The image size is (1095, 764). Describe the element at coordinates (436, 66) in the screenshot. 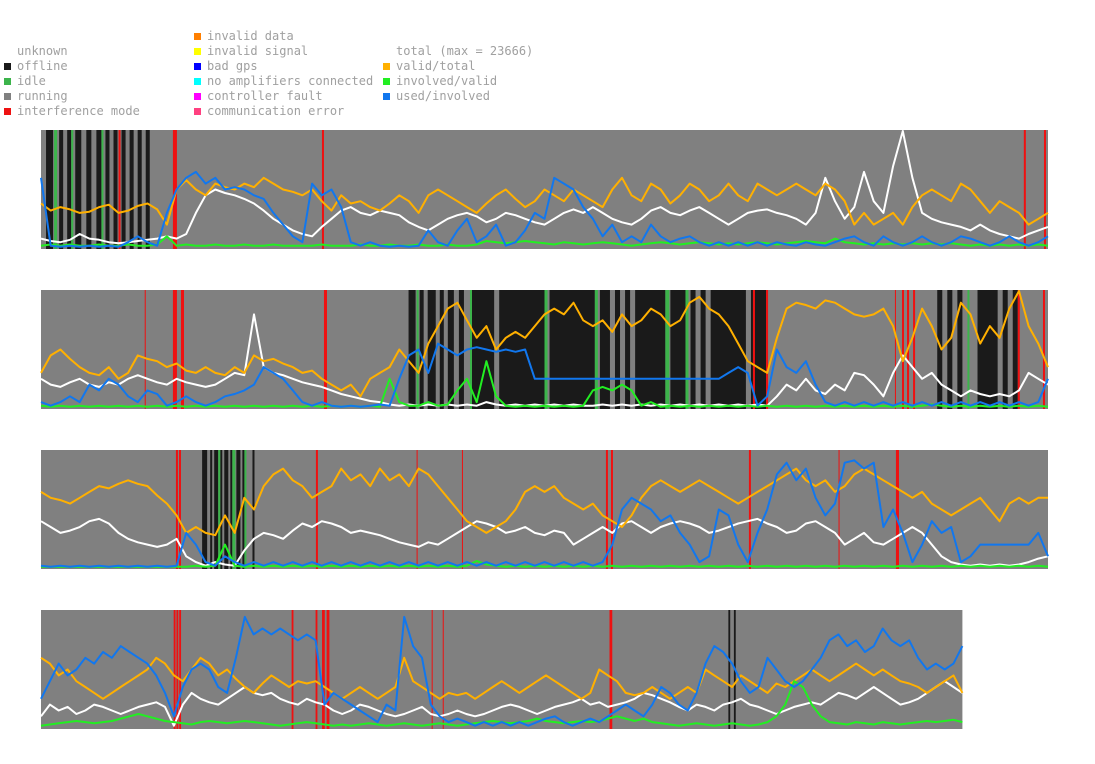

I see `legend-label: valid/total` at that location.